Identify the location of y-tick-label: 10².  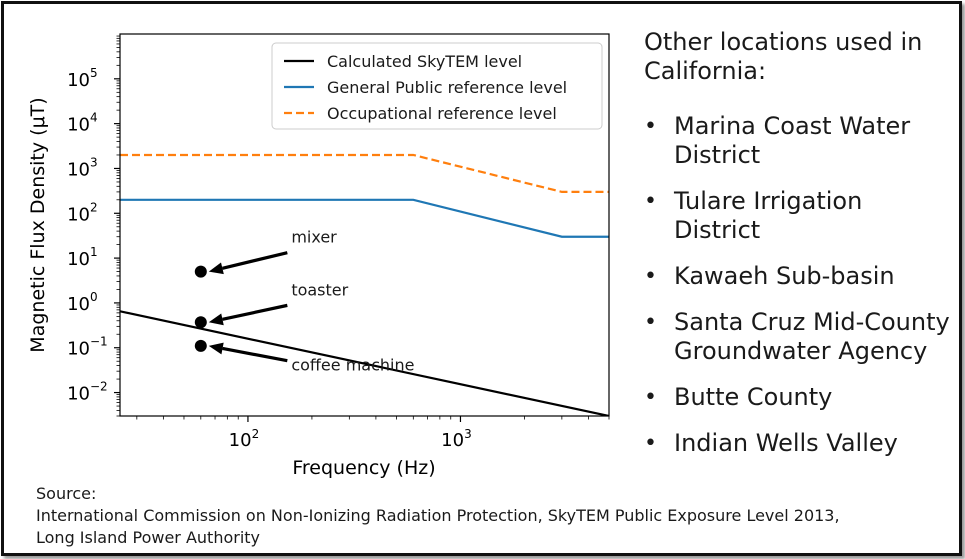
(82, 212).